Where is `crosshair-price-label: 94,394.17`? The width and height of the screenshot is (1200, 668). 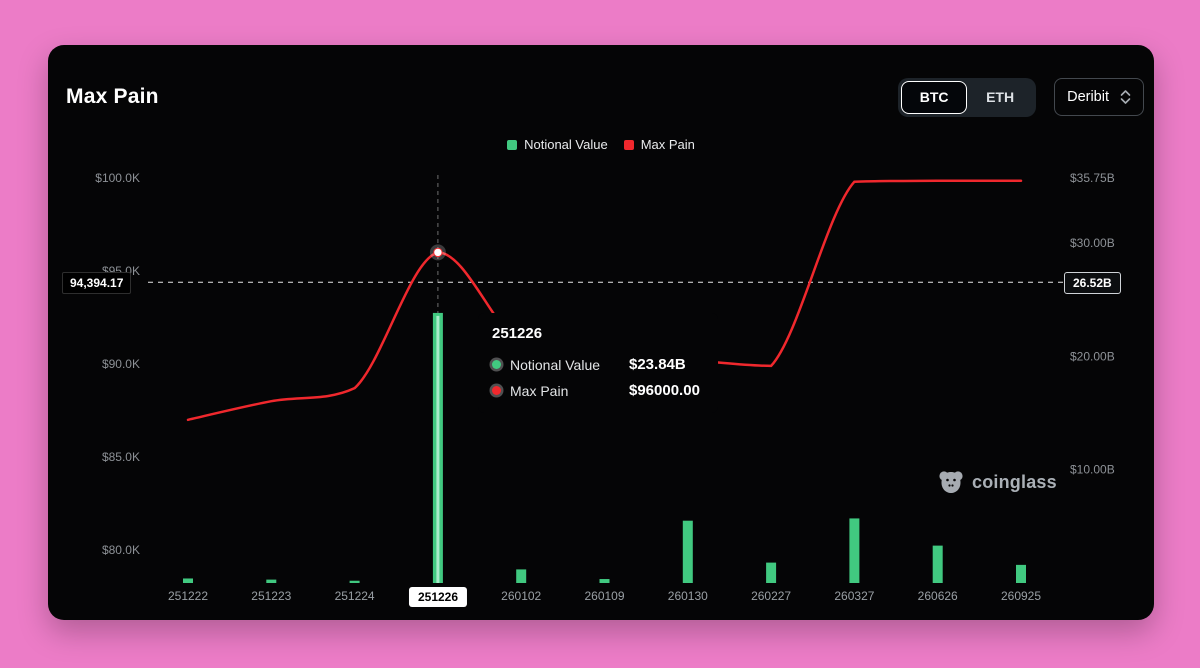 crosshair-price-label: 94,394.17 is located at coordinates (97, 283).